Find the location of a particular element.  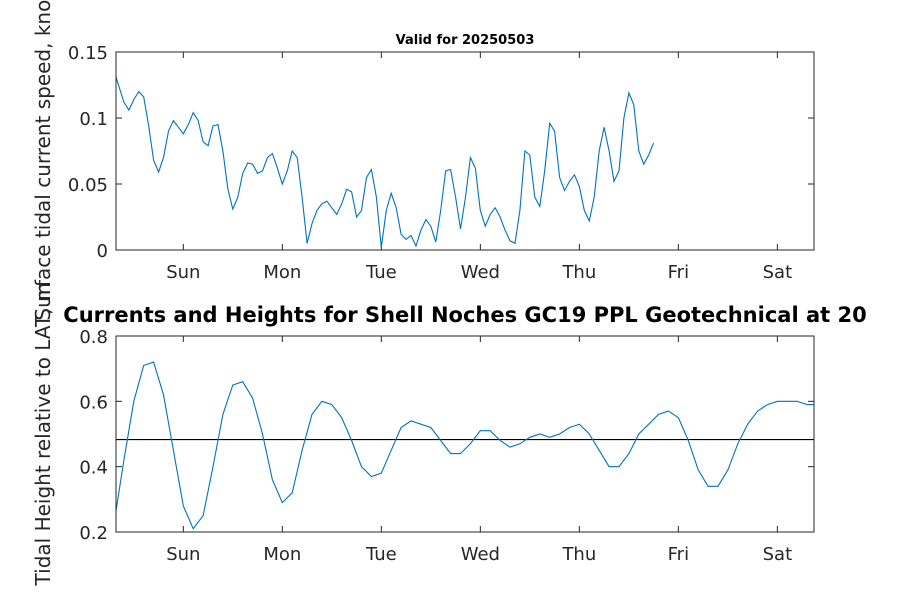

tidal-height-x-tick-label: Sun is located at coordinates (183, 554).